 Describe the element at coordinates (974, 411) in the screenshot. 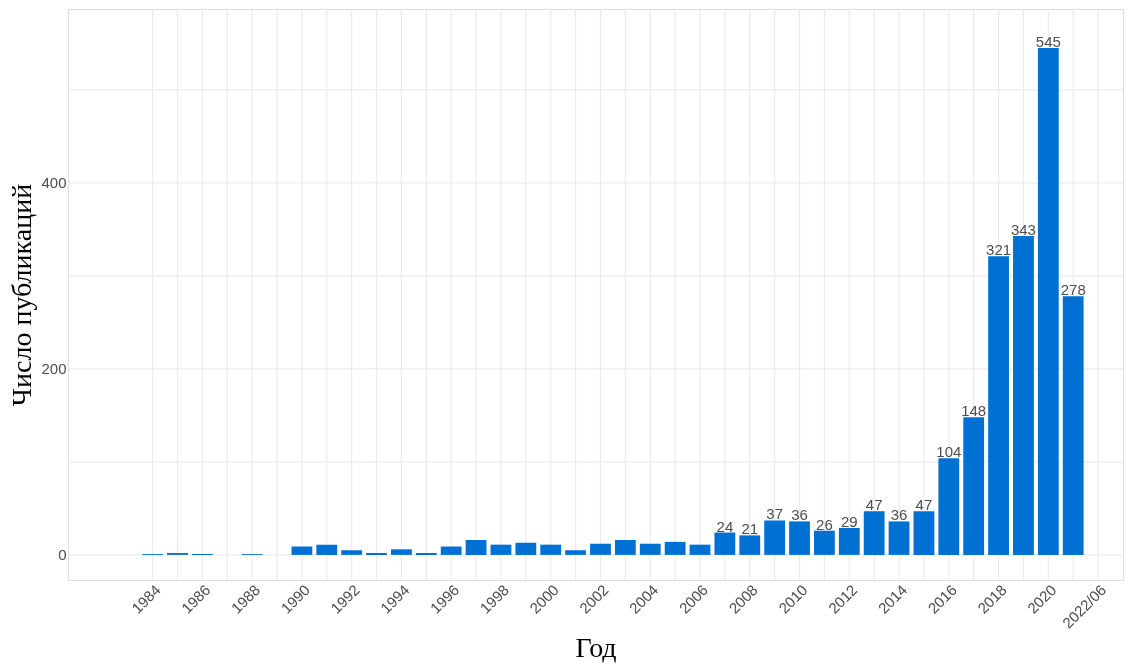

I see `data-label: 148` at that location.